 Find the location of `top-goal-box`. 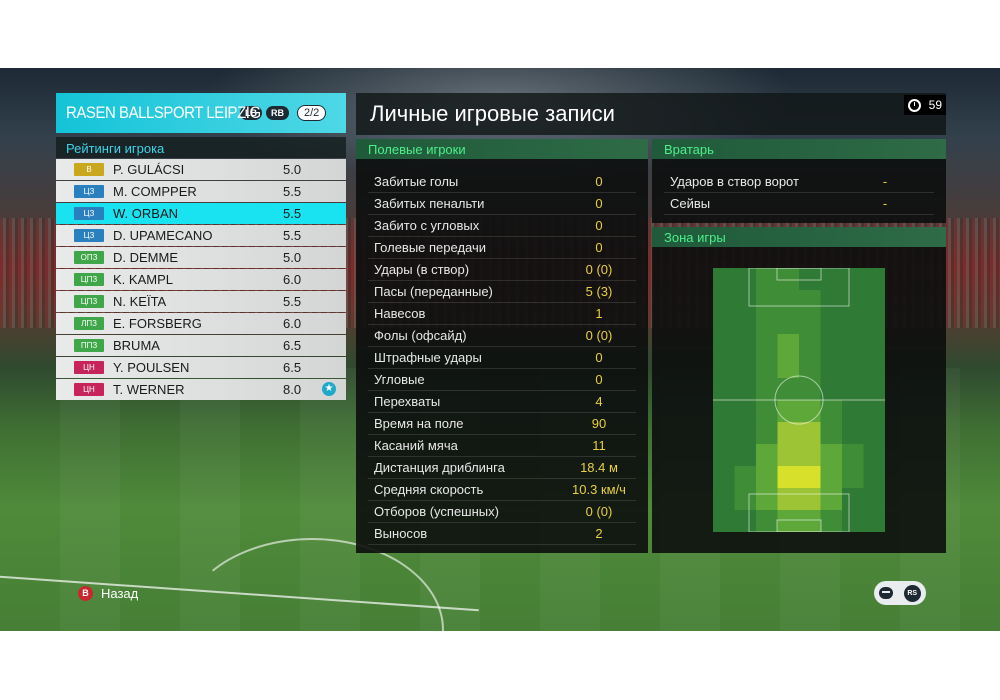

top-goal-box is located at coordinates (799, 274).